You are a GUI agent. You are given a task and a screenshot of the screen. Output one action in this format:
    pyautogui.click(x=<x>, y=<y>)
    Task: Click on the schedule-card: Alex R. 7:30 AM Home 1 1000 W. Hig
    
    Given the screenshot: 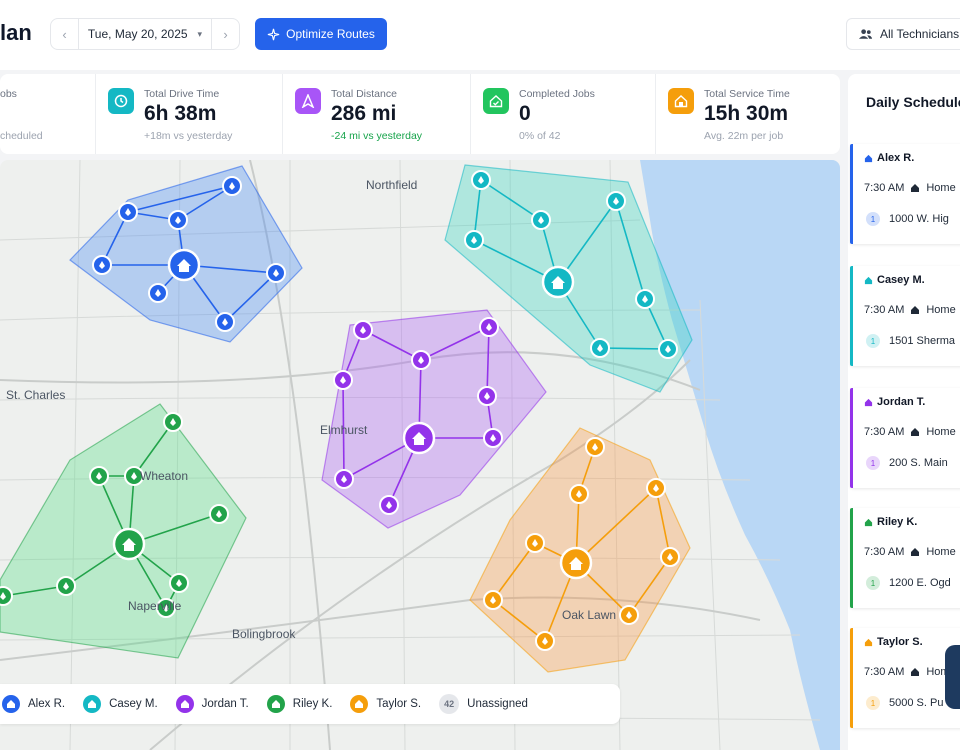 What is the action you would take?
    pyautogui.click(x=905, y=194)
    